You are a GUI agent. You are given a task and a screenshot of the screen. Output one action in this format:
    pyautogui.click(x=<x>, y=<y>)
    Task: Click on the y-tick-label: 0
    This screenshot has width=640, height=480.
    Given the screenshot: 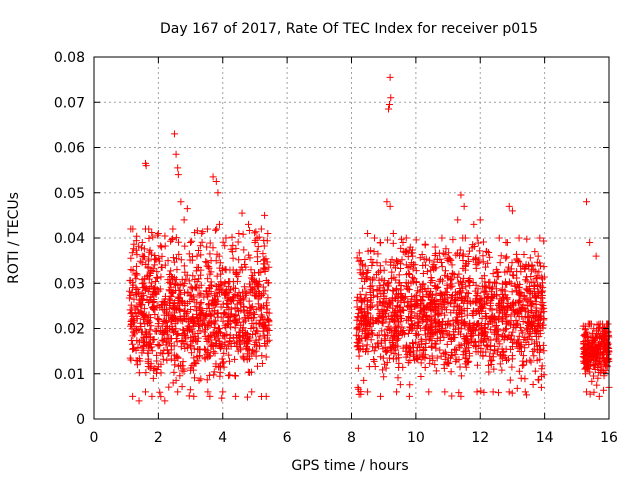 What is the action you would take?
    pyautogui.click(x=80, y=420)
    